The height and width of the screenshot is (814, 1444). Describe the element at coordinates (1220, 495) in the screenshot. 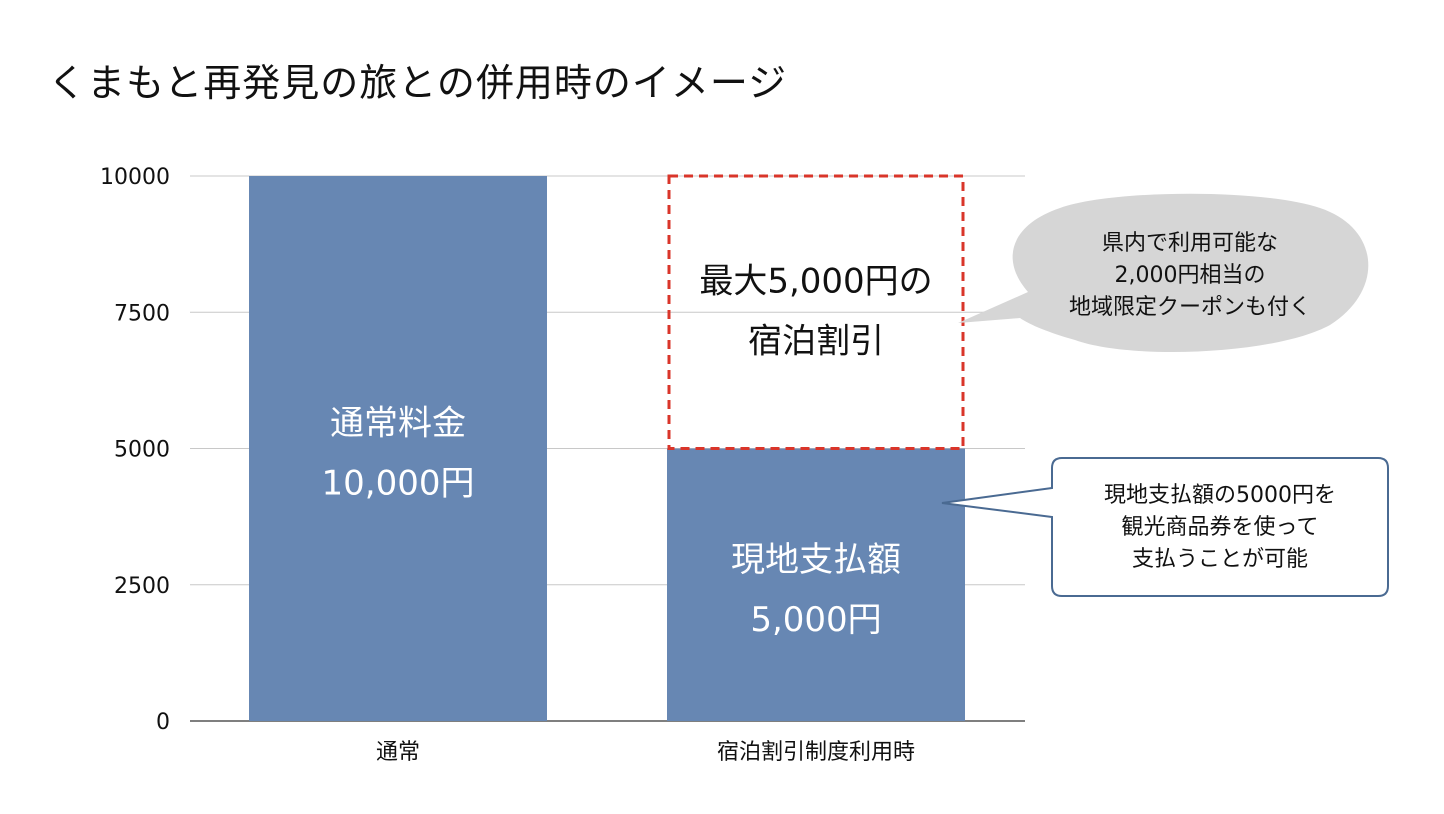

I see `voucher-callout-line-1: 現地支払額の5000円を` at that location.